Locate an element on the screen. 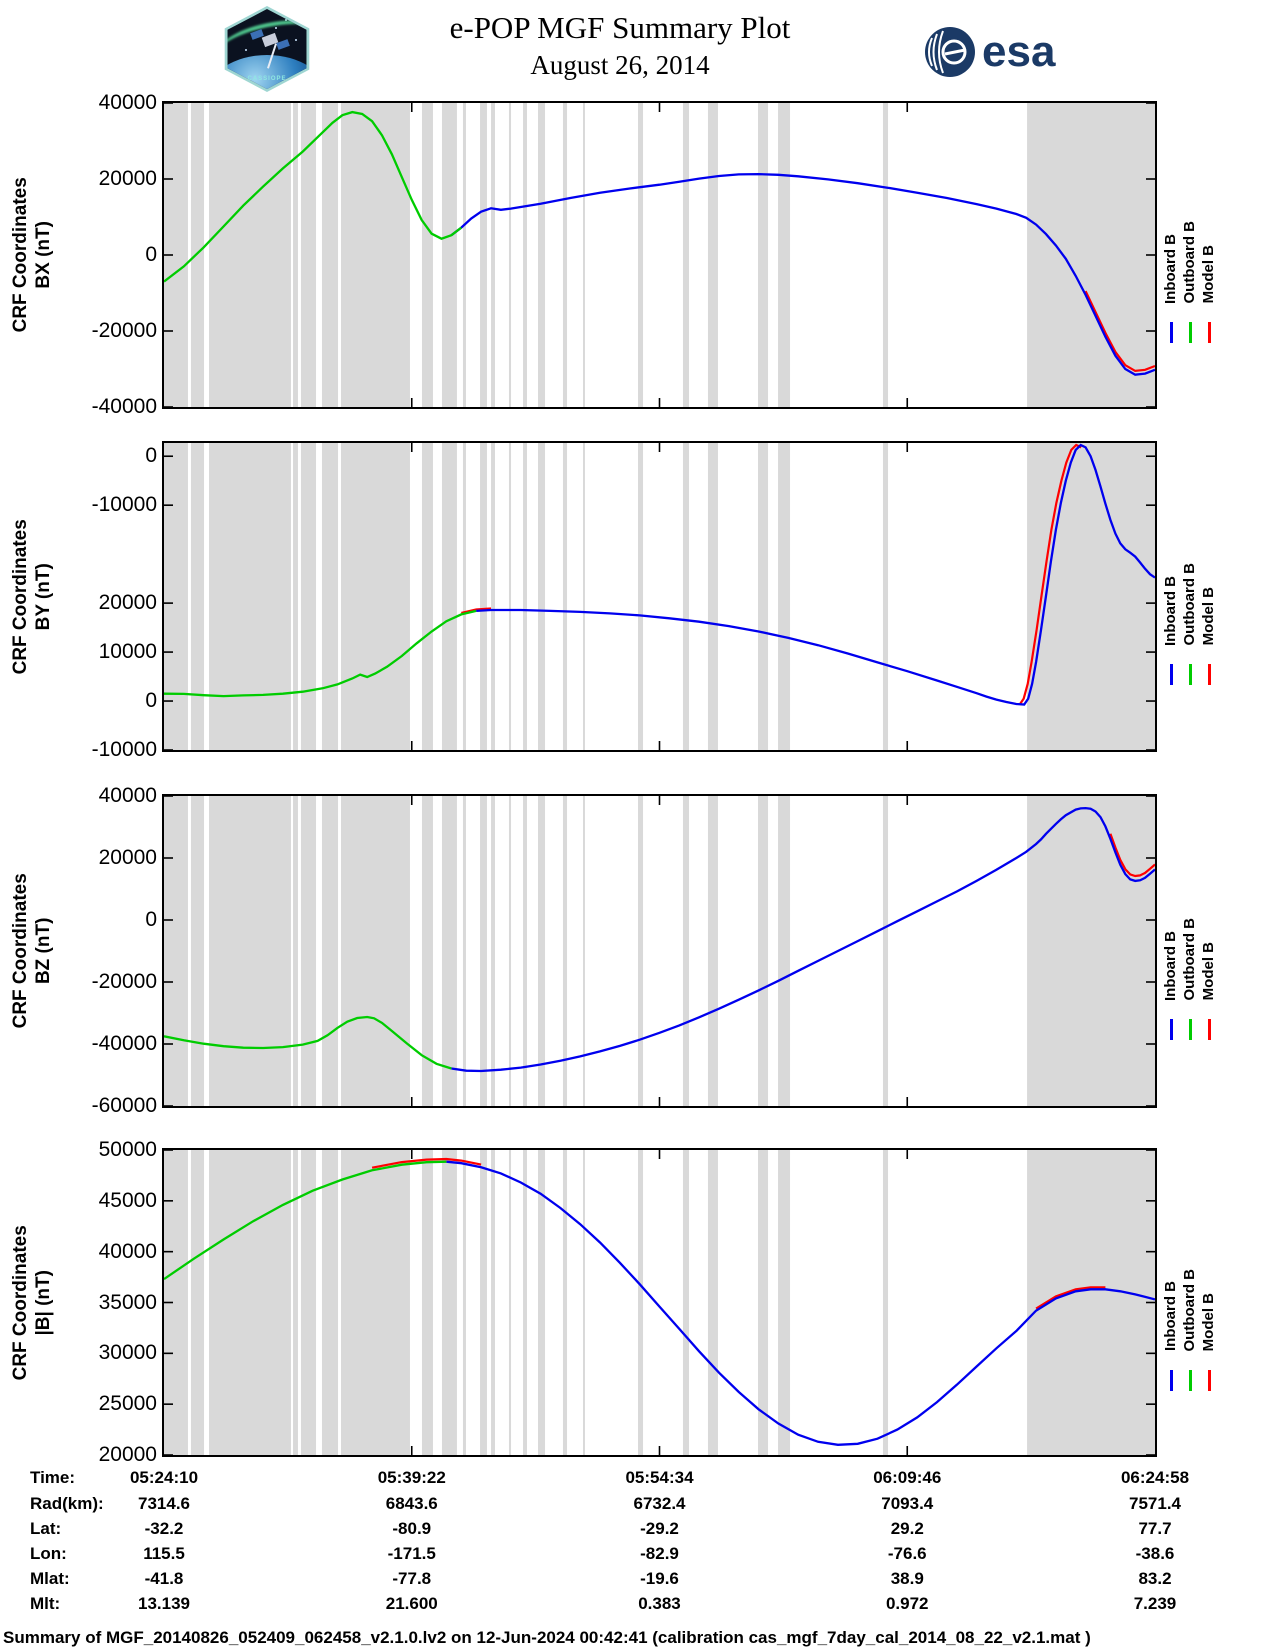  page-title-block: e-POP MGF Summary Plot August 26, 2014 is located at coordinates (620, 45).